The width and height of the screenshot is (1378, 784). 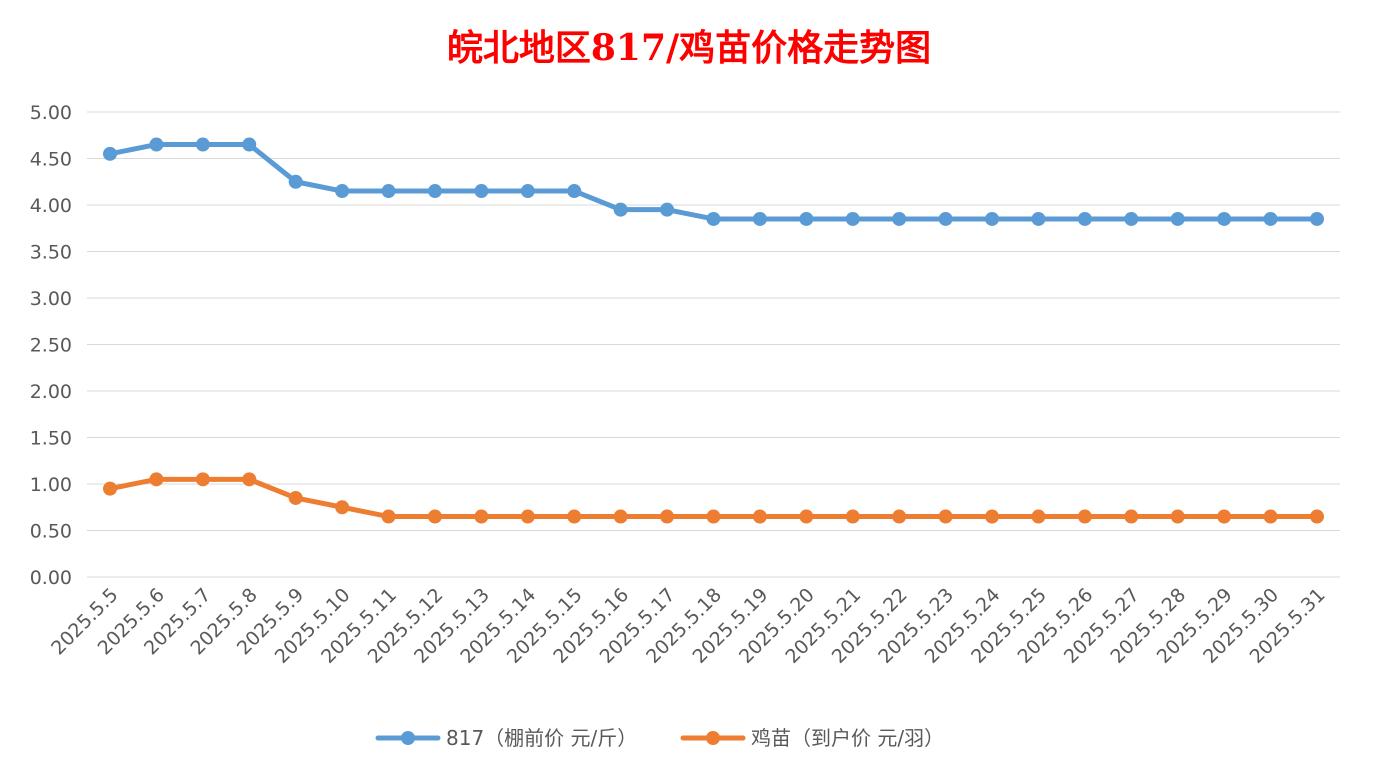 What do you see at coordinates (51, 253) in the screenshot?
I see `y-tick-label: 3.50` at bounding box center [51, 253].